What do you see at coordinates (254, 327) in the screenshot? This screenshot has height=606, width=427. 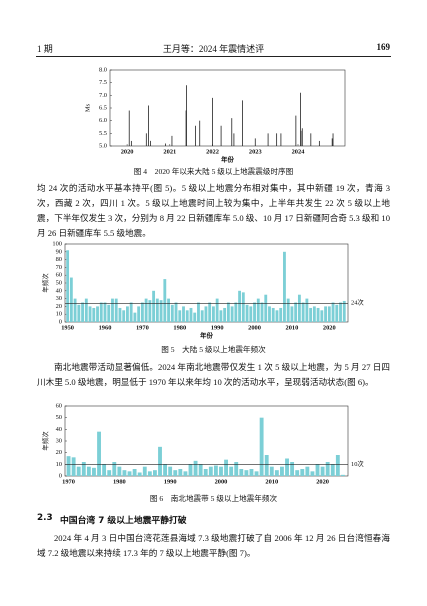 I see `x-tick-label: 2000` at bounding box center [254, 327].